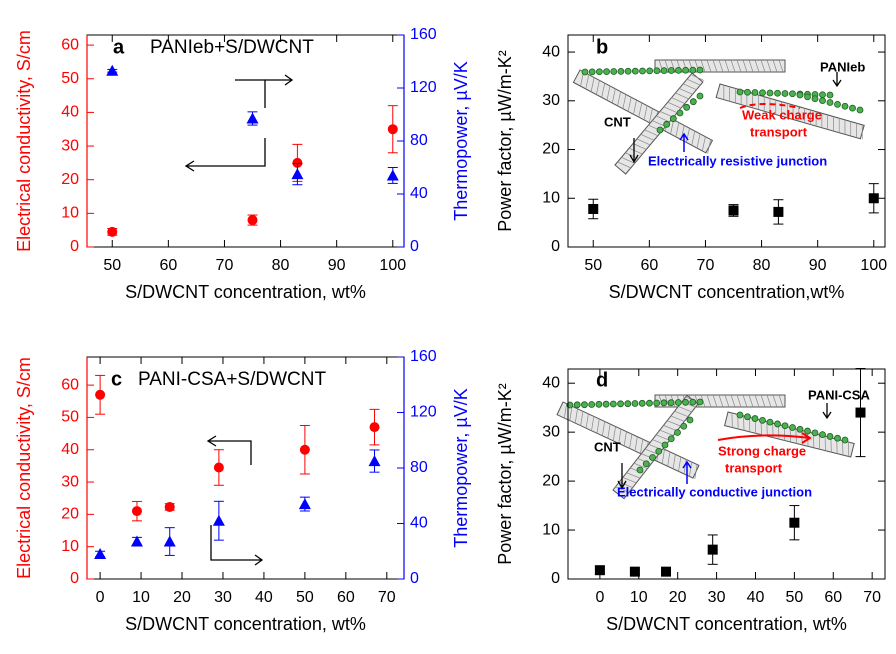  Describe the element at coordinates (119, 47) in the screenshot. I see `panel-label: a` at that location.